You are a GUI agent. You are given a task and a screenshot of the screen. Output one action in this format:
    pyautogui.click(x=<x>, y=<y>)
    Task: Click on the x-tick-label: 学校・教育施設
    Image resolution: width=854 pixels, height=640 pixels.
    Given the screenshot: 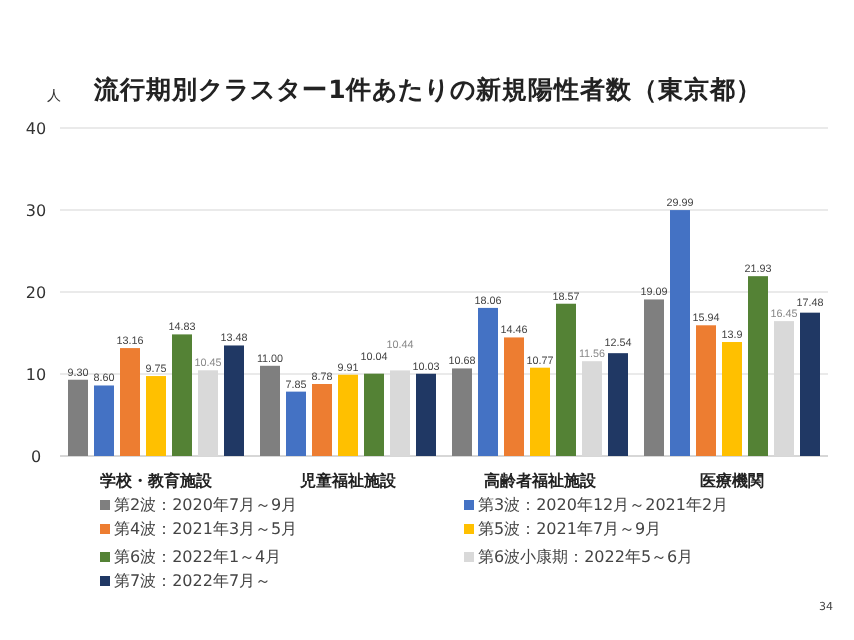 What is the action you would take?
    pyautogui.click(x=157, y=480)
    